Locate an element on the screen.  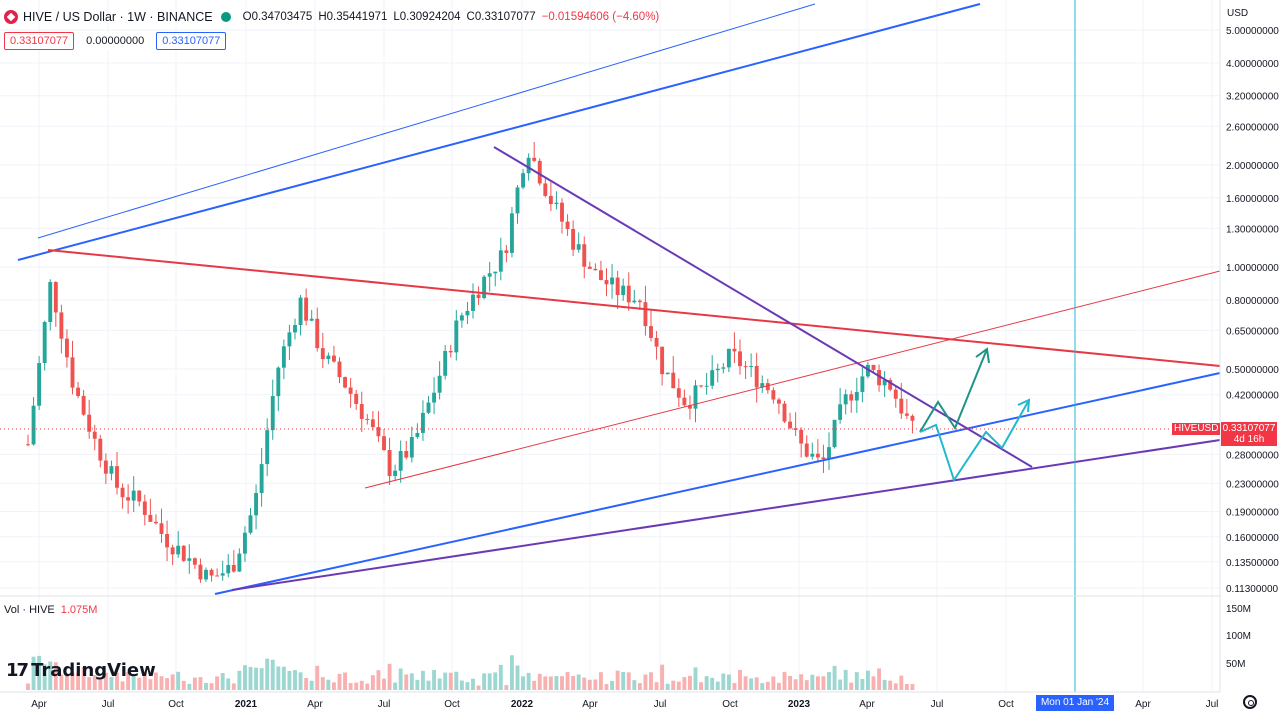
time-tick-label: Oct is located at coordinates (1006, 704).